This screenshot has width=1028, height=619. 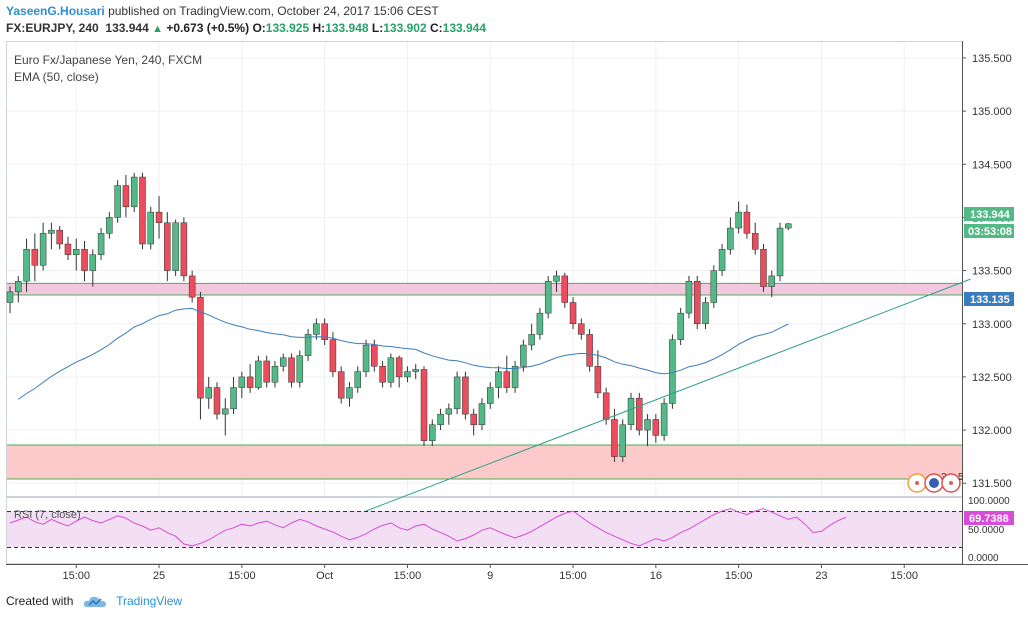 I want to click on symbol-label: FX:EURJPY, 240, so click(x=52, y=28).